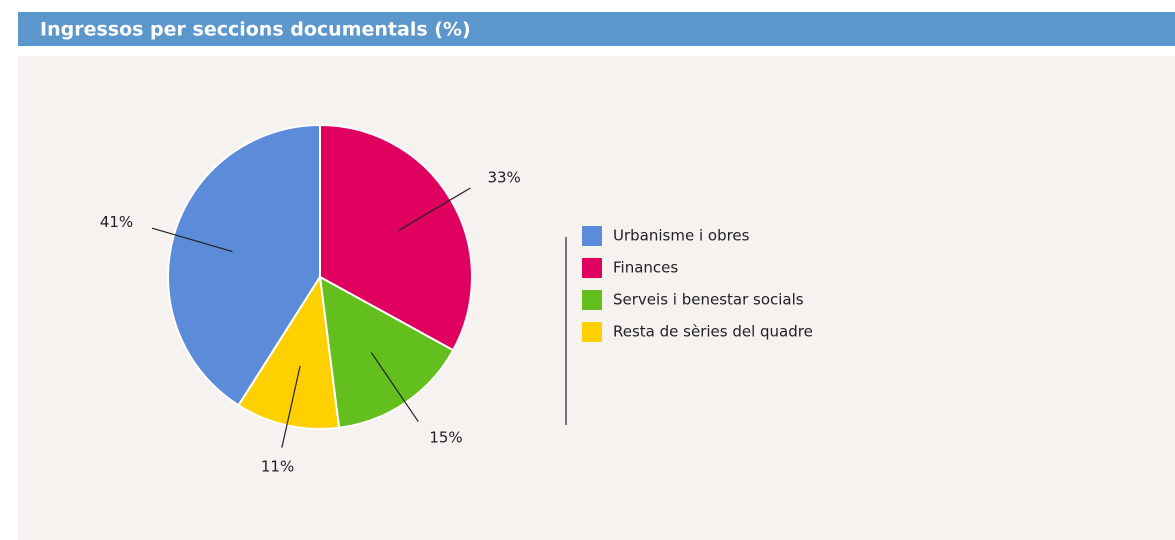 This screenshot has width=1175, height=540. I want to click on data-label: 41%, so click(116, 222).